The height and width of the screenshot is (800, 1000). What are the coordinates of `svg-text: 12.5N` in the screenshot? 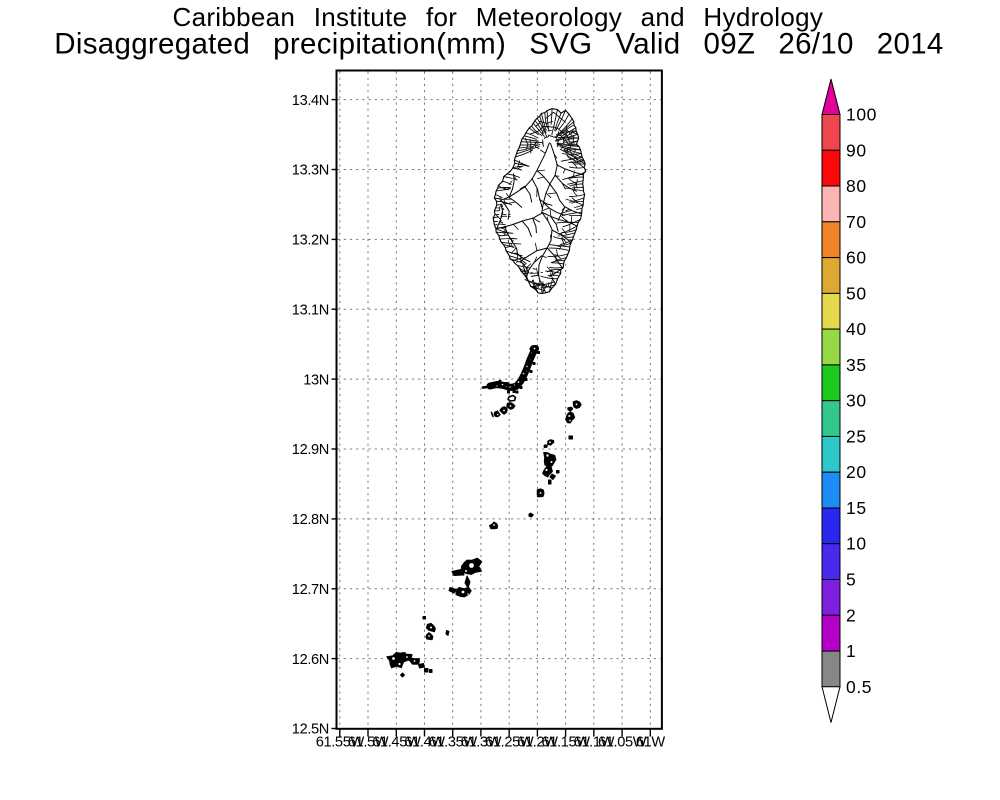 It's located at (310, 730).